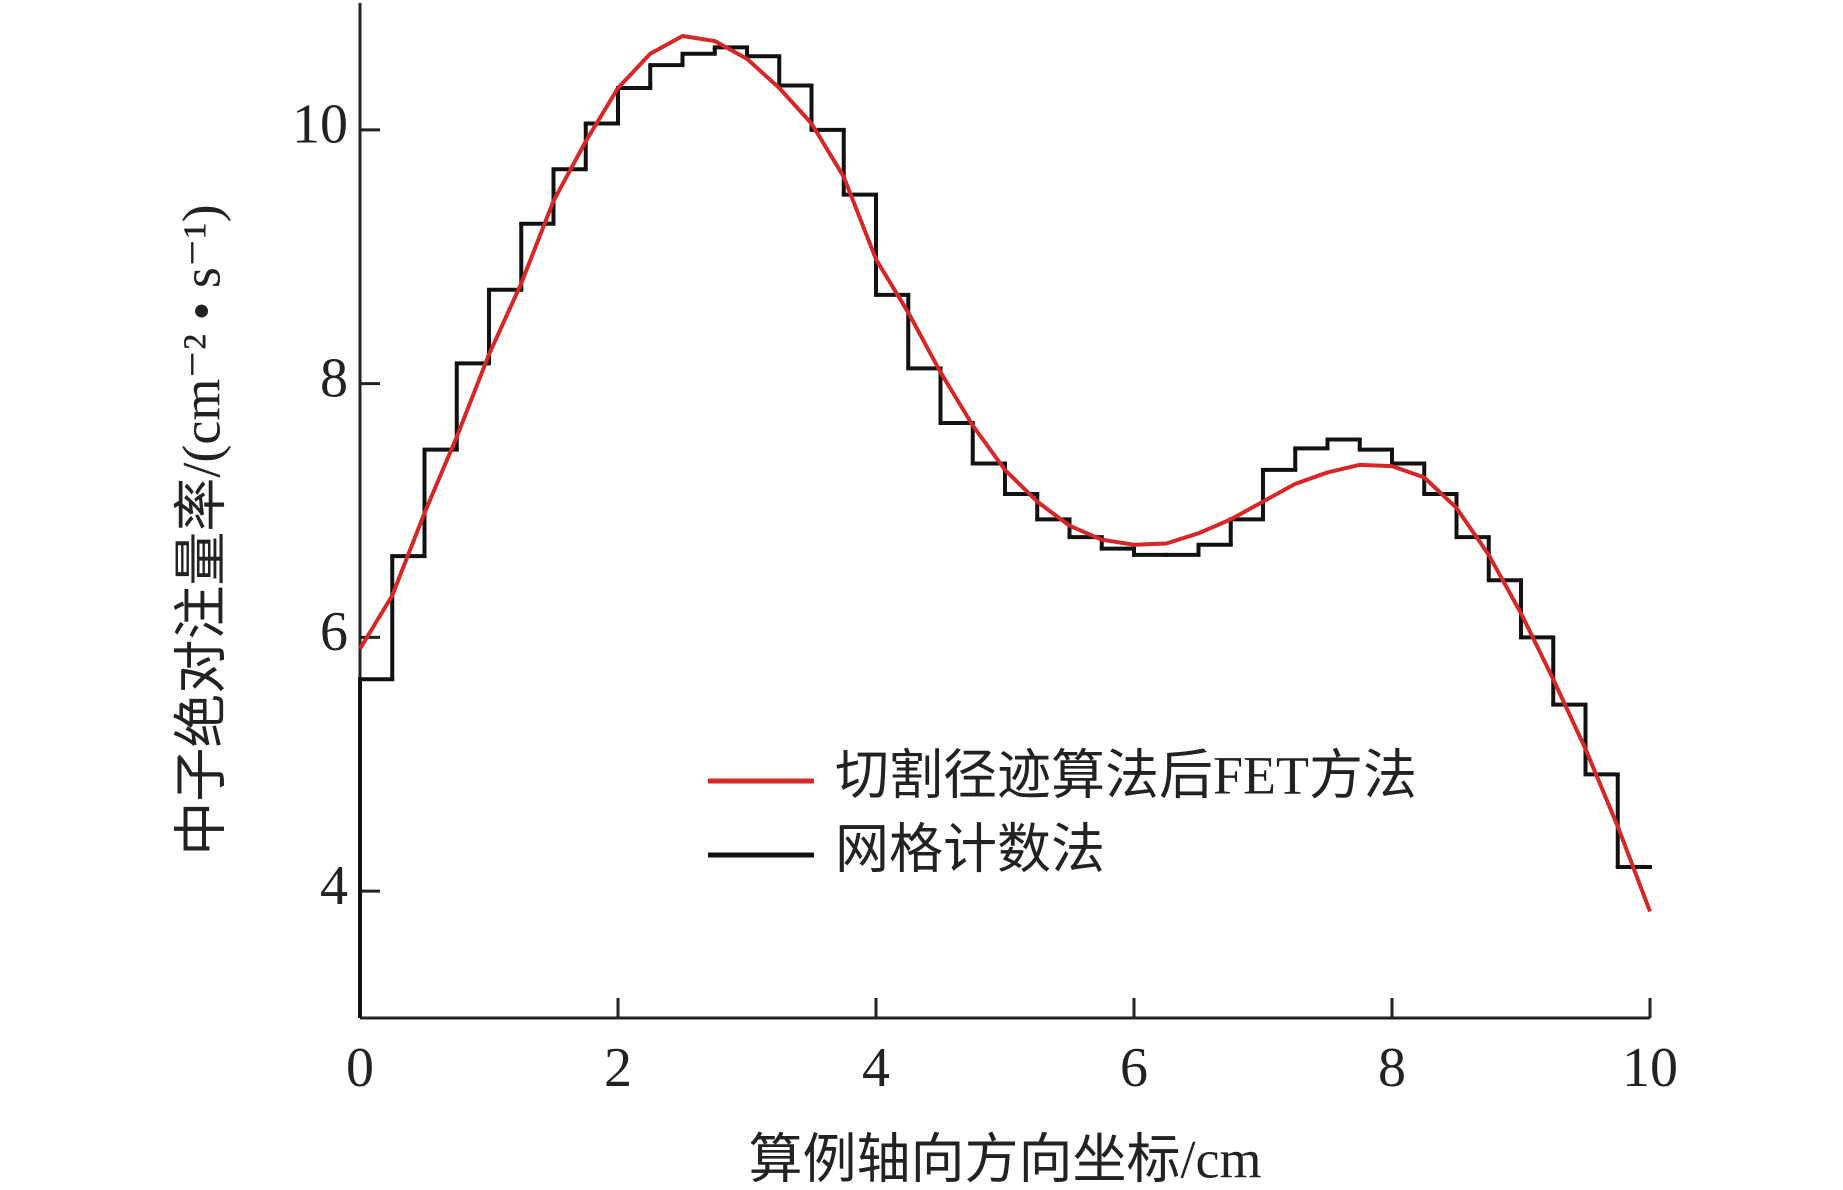 The image size is (1843, 1190). I want to click on y-axis-label: 中子绝对注量率/(cm⁻² • s⁻¹), so click(201, 529).